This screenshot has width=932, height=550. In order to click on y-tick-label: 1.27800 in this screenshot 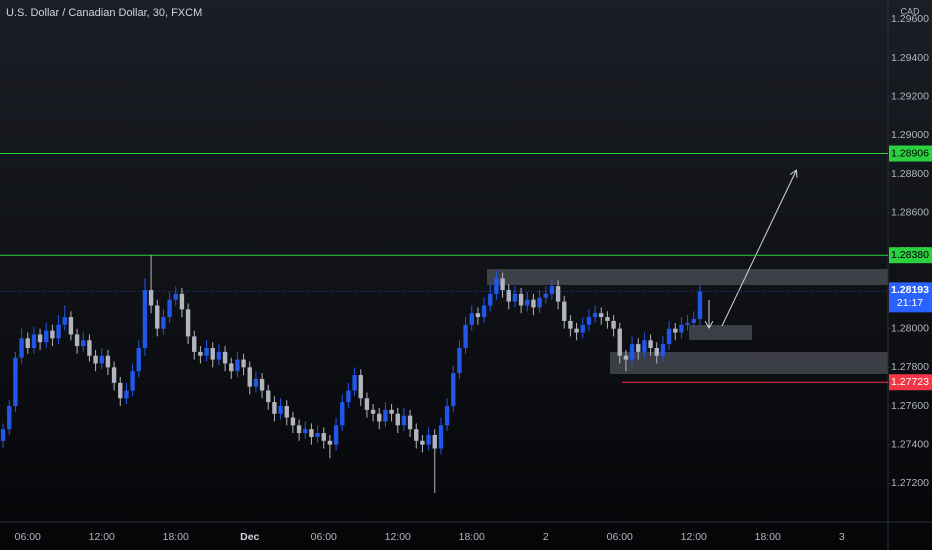, I will do `click(910, 367)`.